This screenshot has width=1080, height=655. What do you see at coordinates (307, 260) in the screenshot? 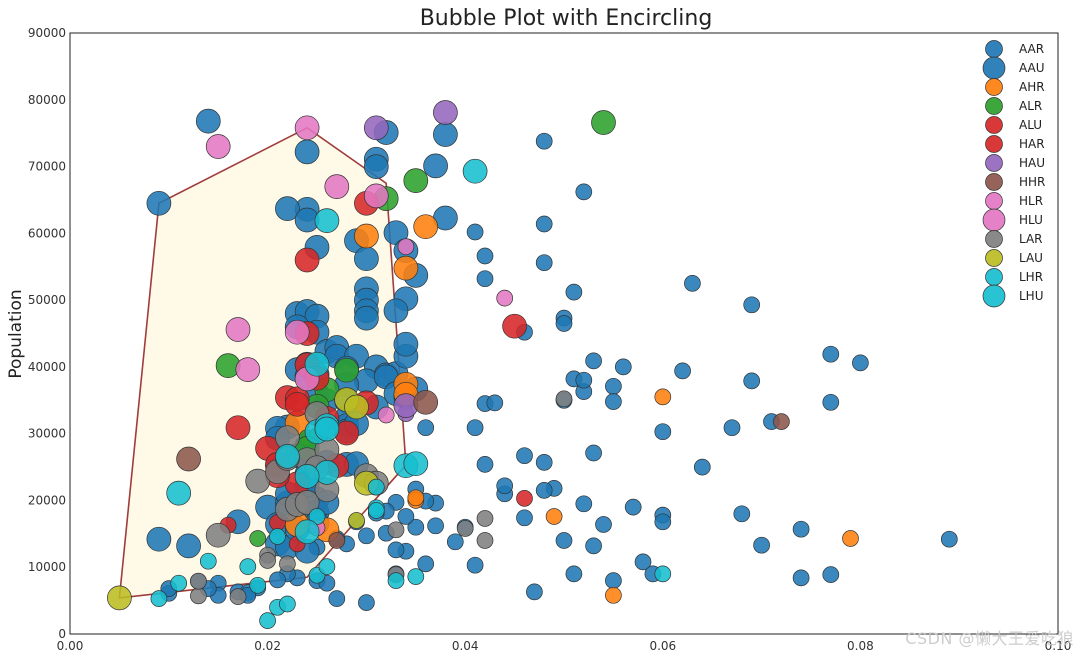
I see `bubble-hau` at bounding box center [307, 260].